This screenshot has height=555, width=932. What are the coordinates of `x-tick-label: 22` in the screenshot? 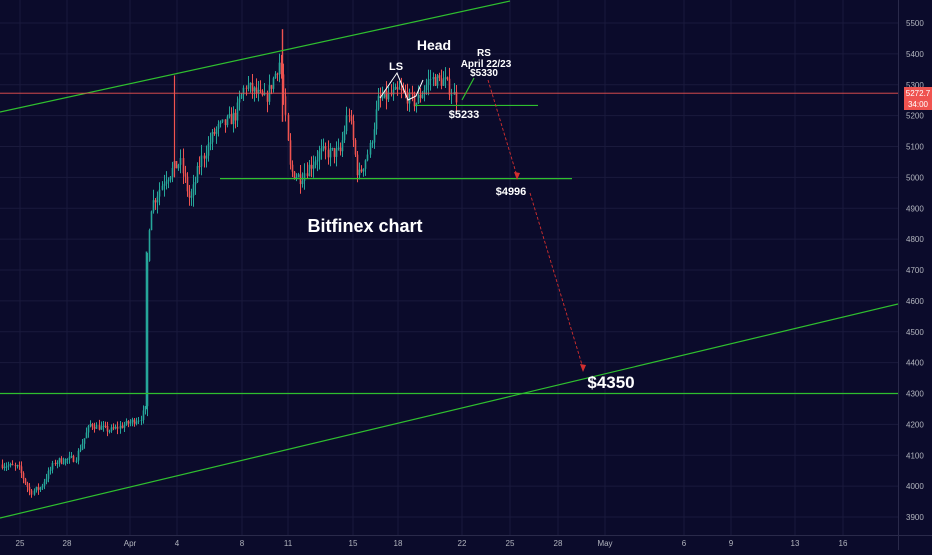 It's located at (462, 543).